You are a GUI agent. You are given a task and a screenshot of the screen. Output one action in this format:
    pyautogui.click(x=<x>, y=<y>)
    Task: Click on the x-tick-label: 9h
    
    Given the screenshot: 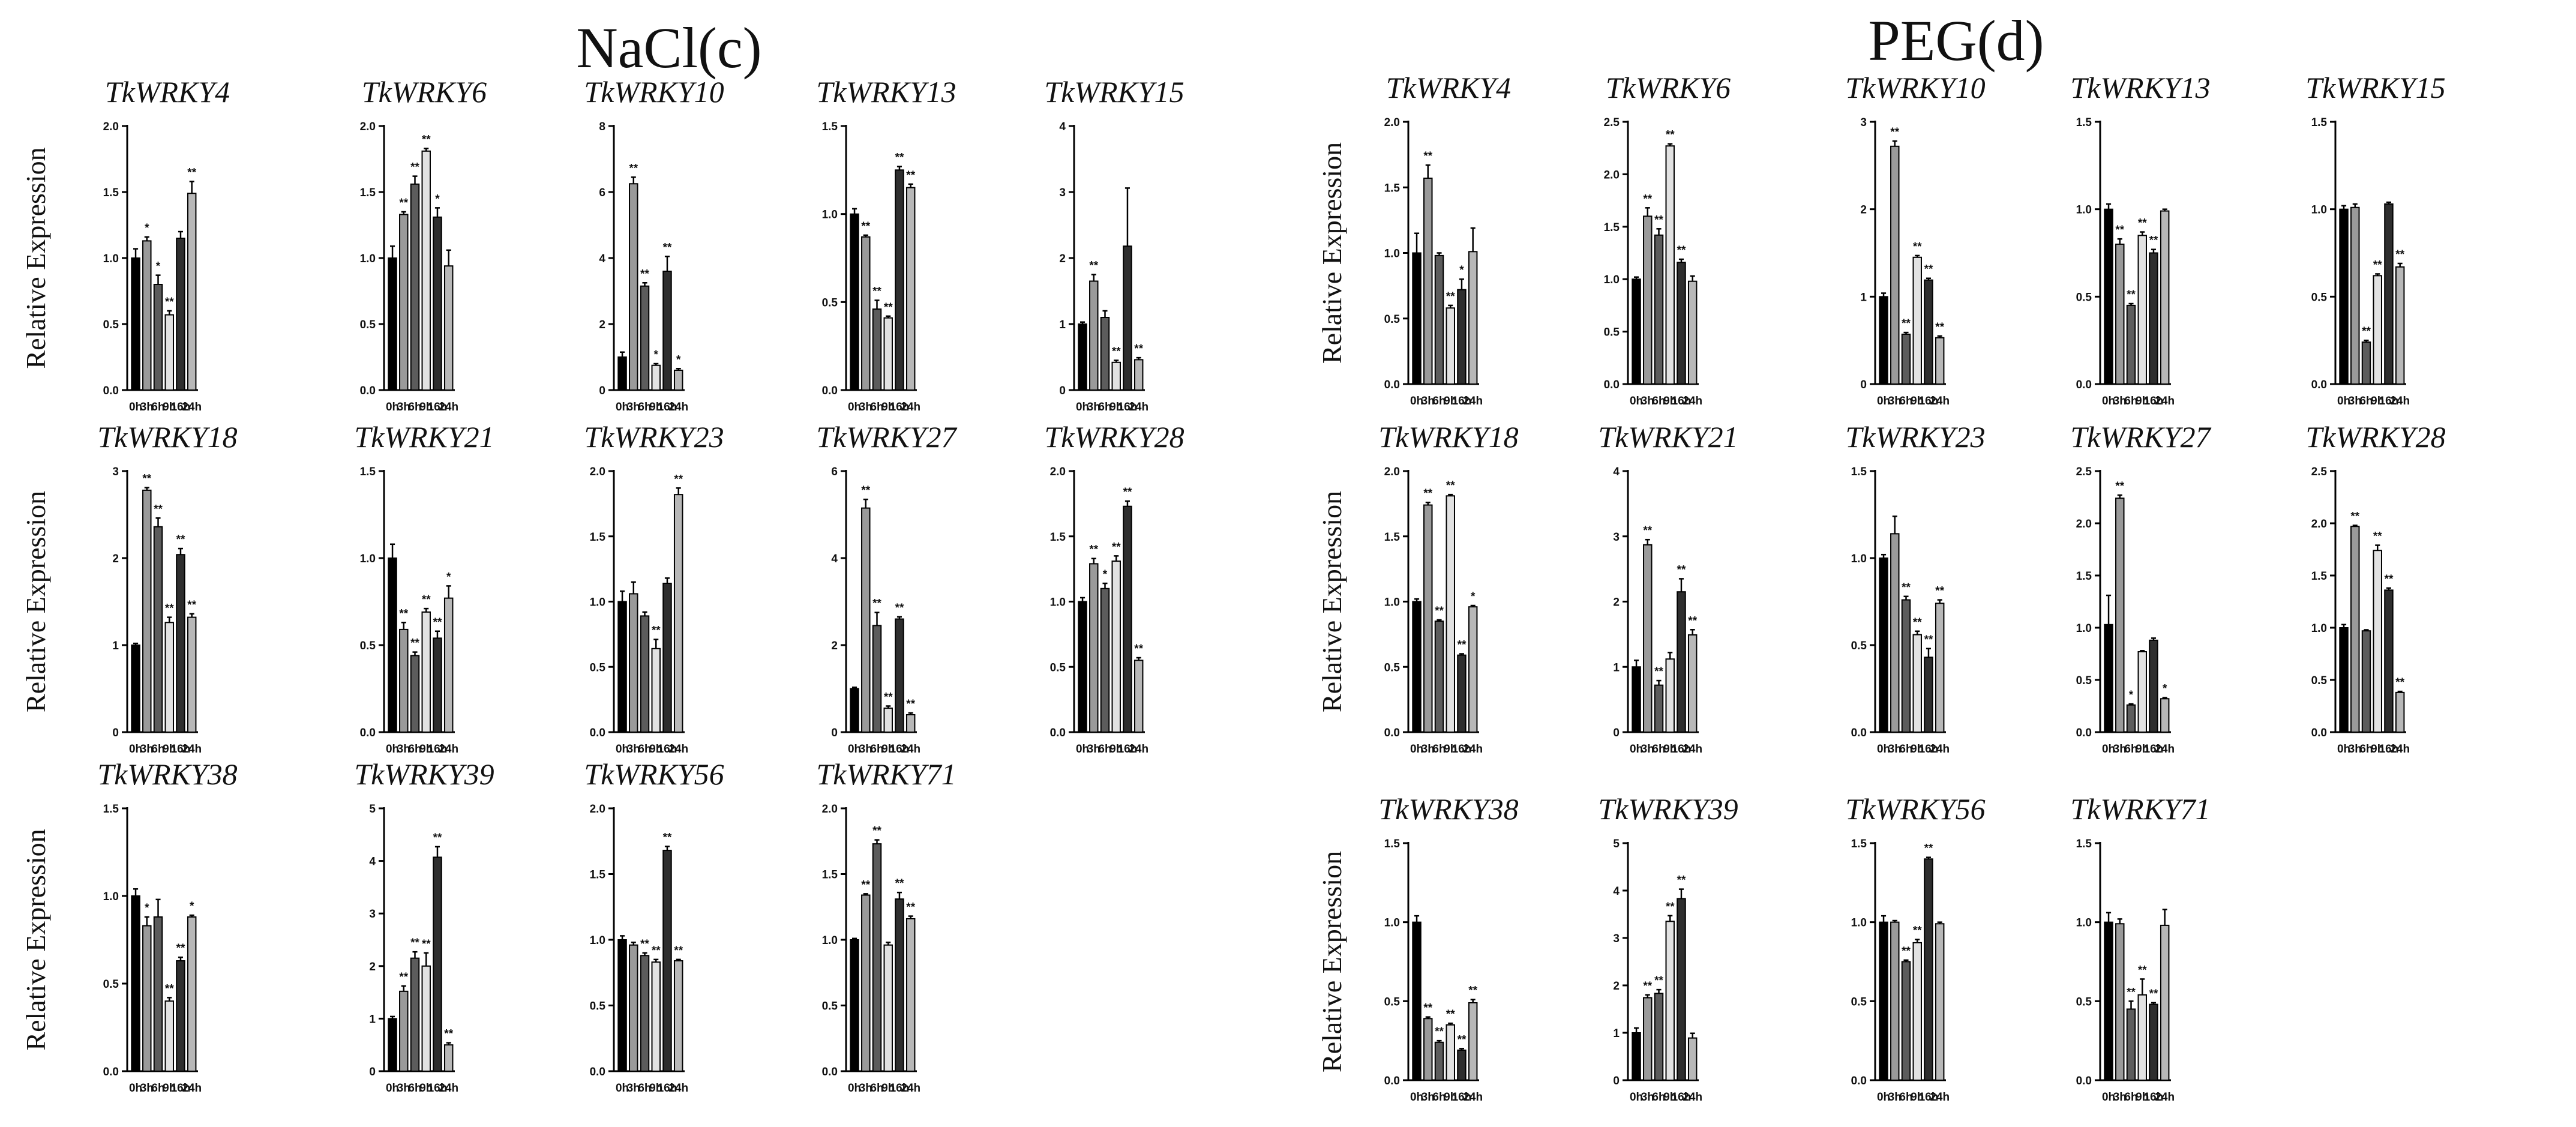 What is the action you would take?
    pyautogui.click(x=655, y=407)
    